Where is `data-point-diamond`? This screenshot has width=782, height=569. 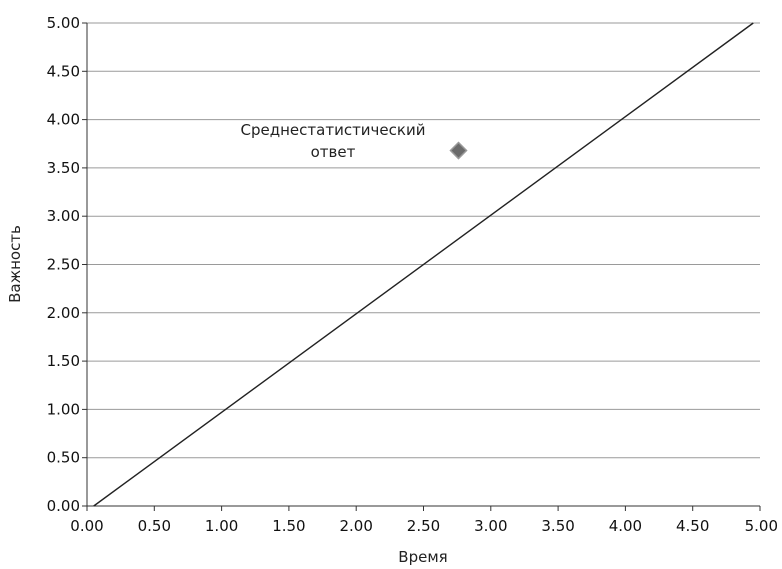 data-point-diamond is located at coordinates (458, 150).